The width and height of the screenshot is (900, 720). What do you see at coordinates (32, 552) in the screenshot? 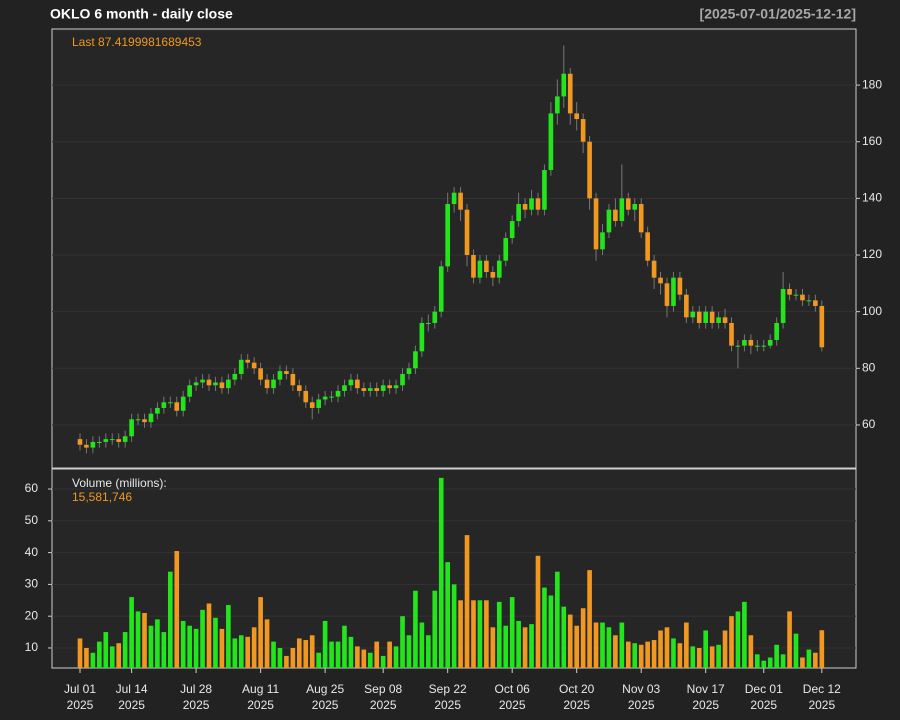
I see `y-tick-label: 40` at bounding box center [32, 552].